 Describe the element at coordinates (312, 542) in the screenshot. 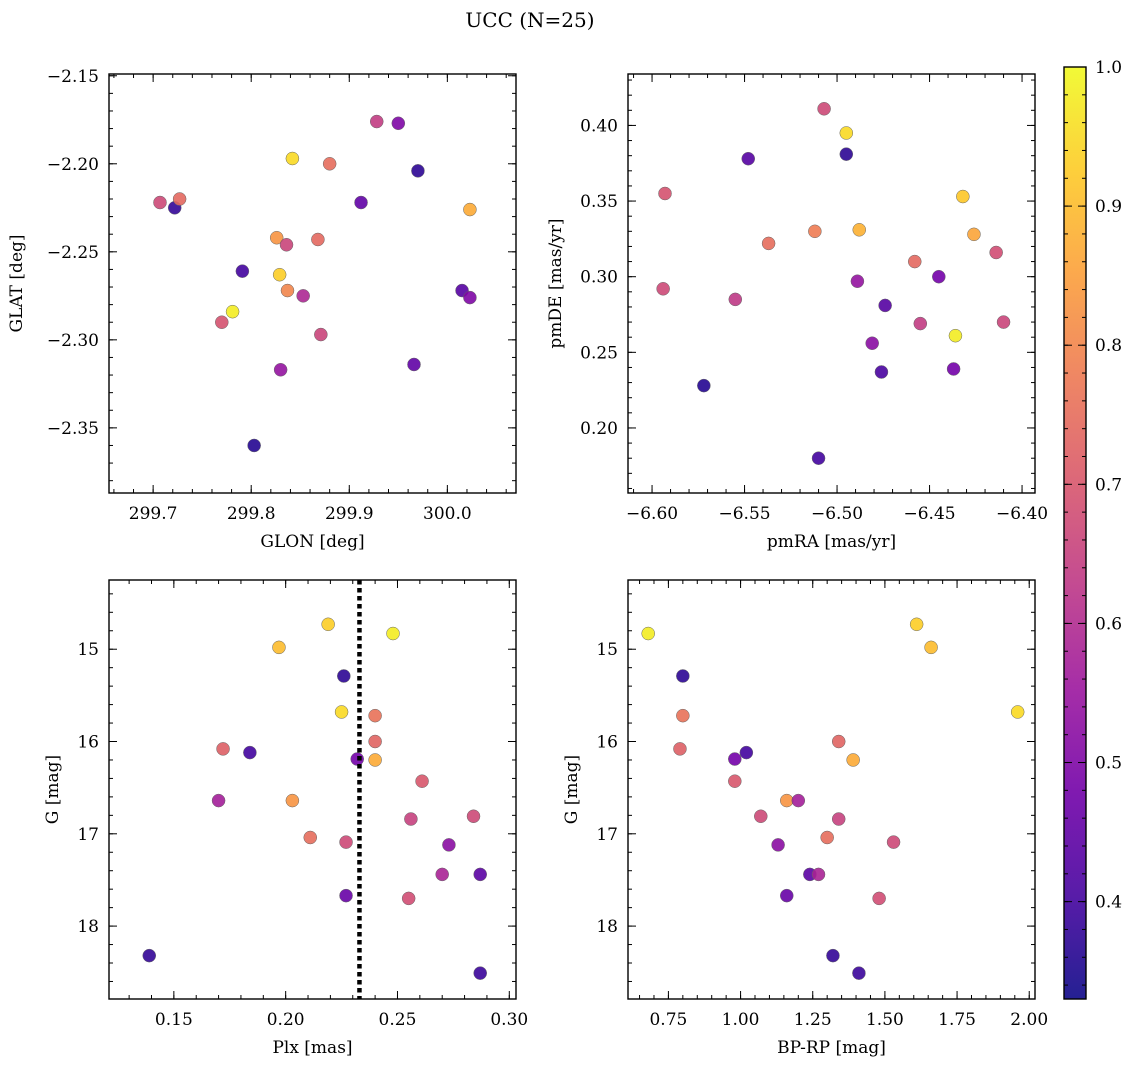

I see `x-axis-label: GLON [deg]` at that location.